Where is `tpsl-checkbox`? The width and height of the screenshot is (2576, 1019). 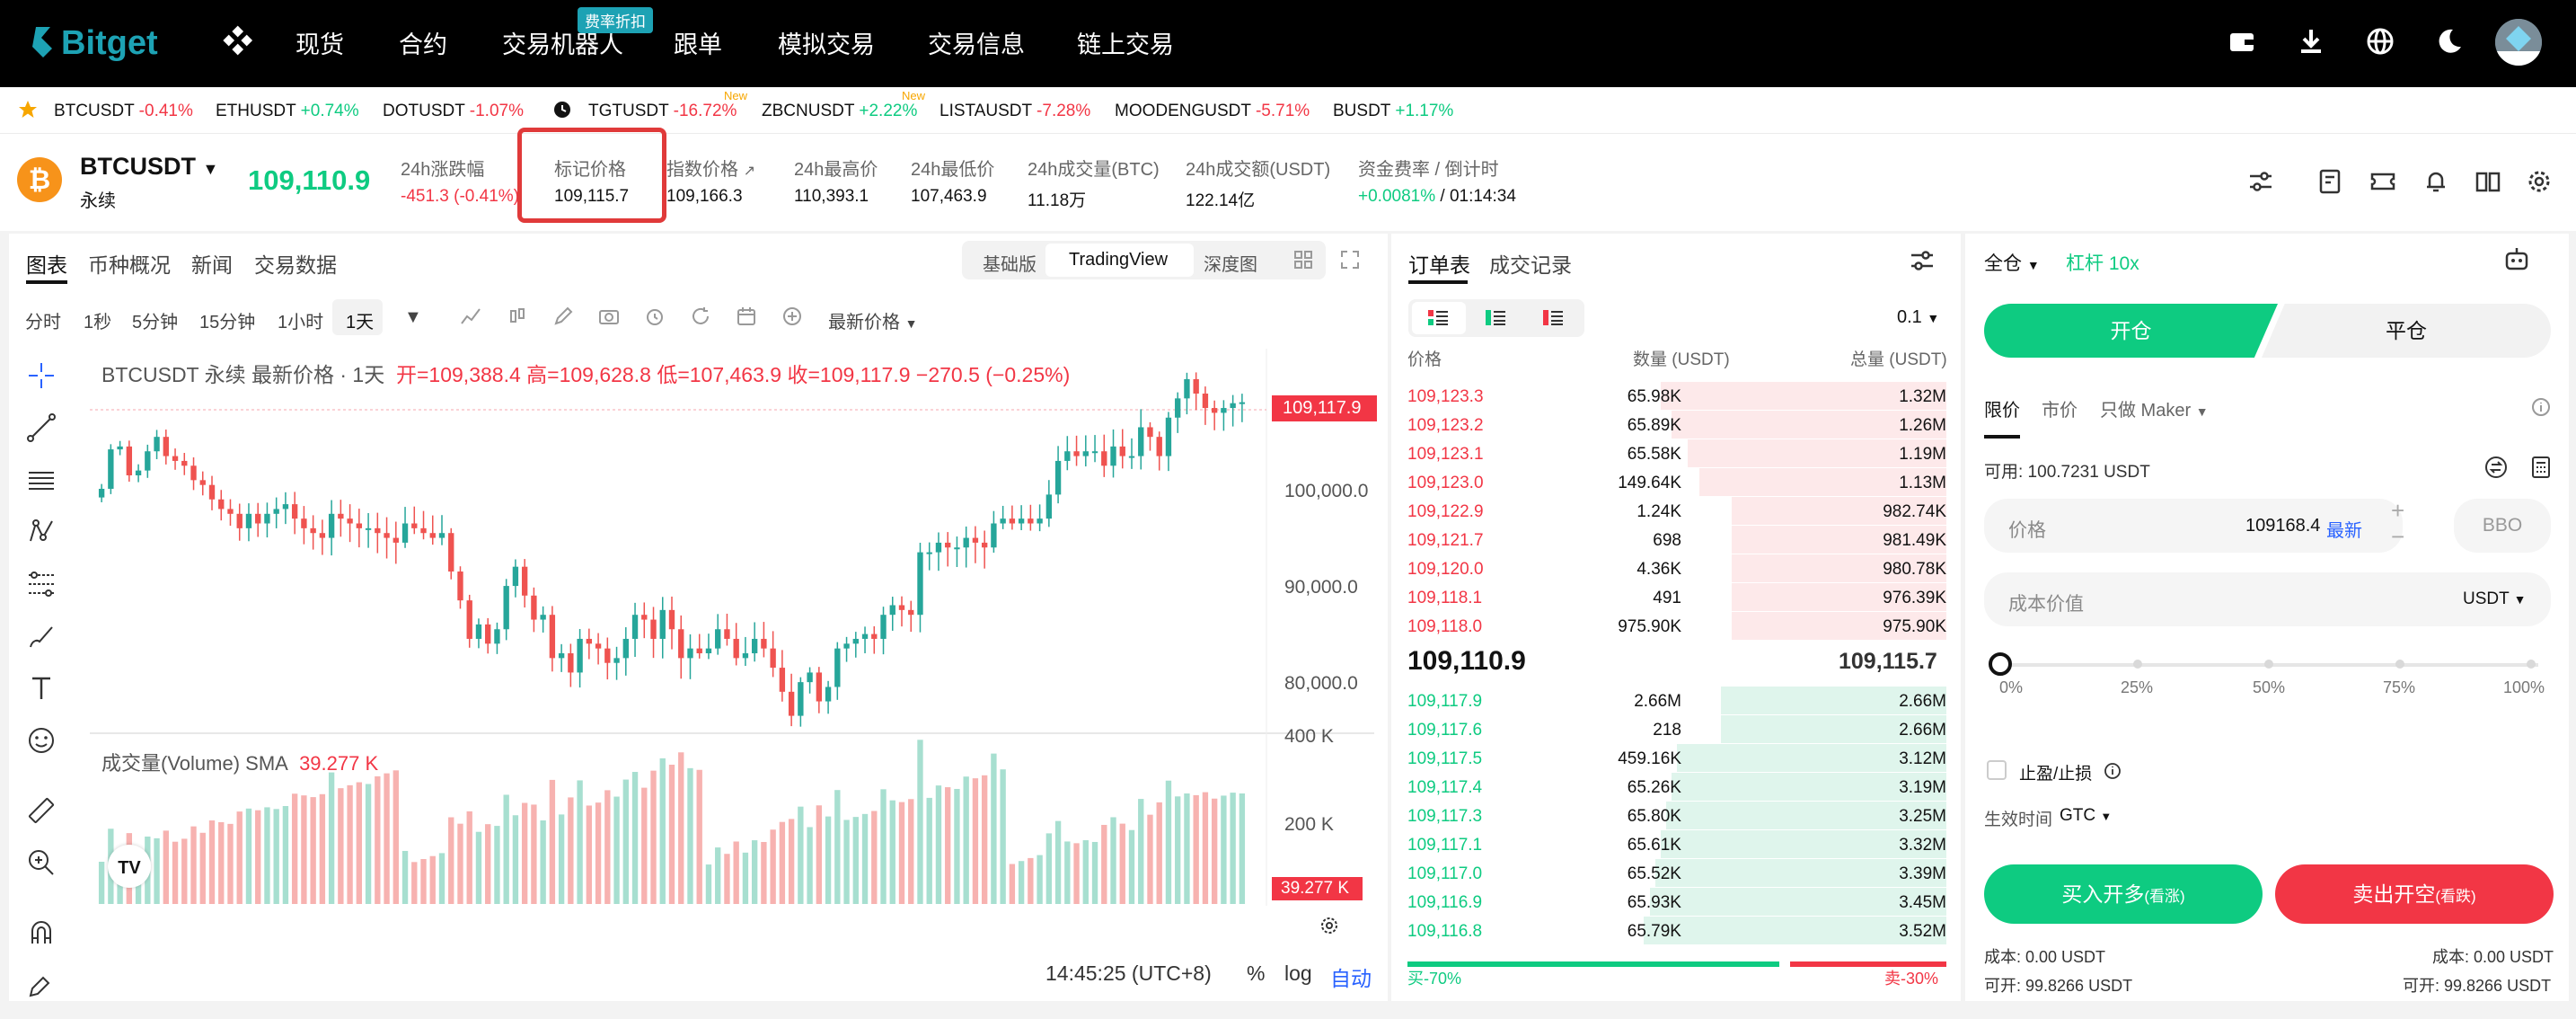
tpsl-checkbox is located at coordinates (1997, 770).